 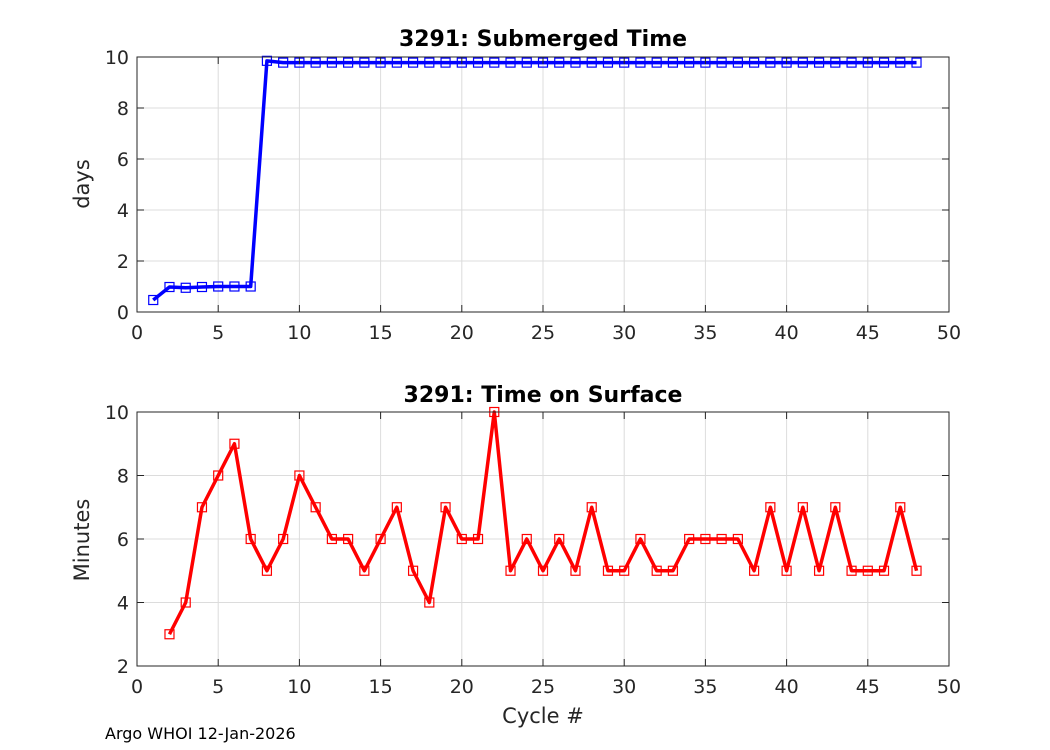 What do you see at coordinates (624, 687) in the screenshot?
I see `x-tick-label: 30` at bounding box center [624, 687].